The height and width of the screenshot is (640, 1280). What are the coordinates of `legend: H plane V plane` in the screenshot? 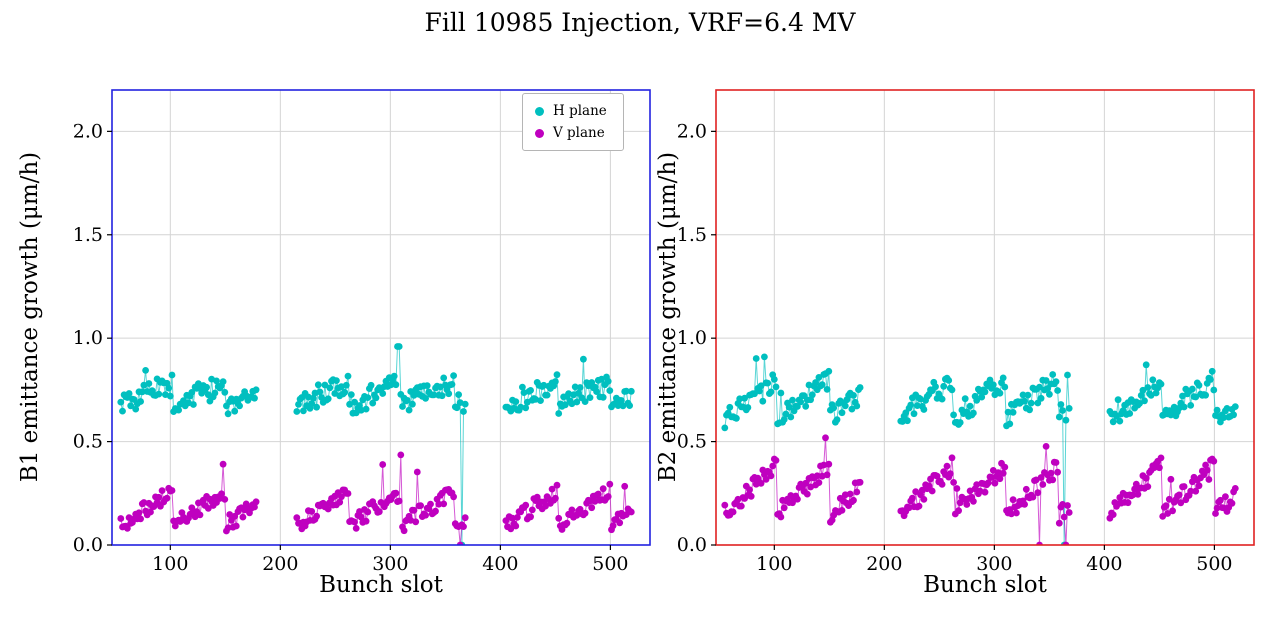 It's located at (573, 122).